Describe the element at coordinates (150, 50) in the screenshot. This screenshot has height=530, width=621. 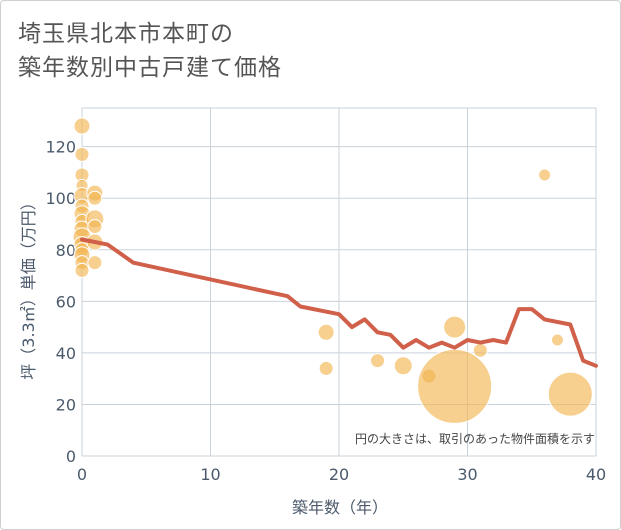
I see `chart-title: 埼玉県北本市本町の 築年数別中古戸建て価格` at that location.